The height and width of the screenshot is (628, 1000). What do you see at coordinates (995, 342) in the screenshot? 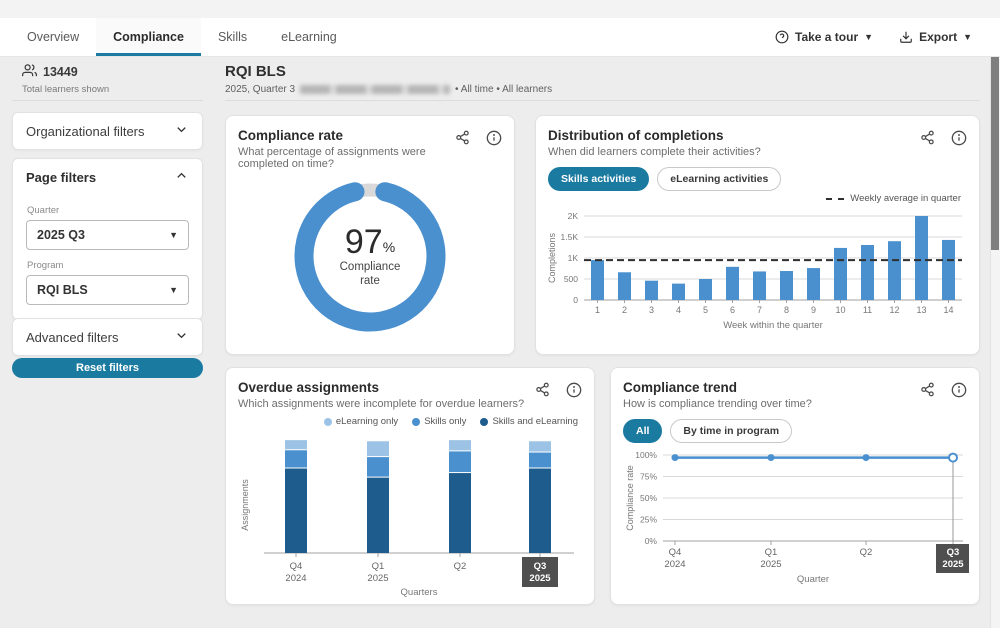
I see `scrollbar-track` at bounding box center [995, 342].